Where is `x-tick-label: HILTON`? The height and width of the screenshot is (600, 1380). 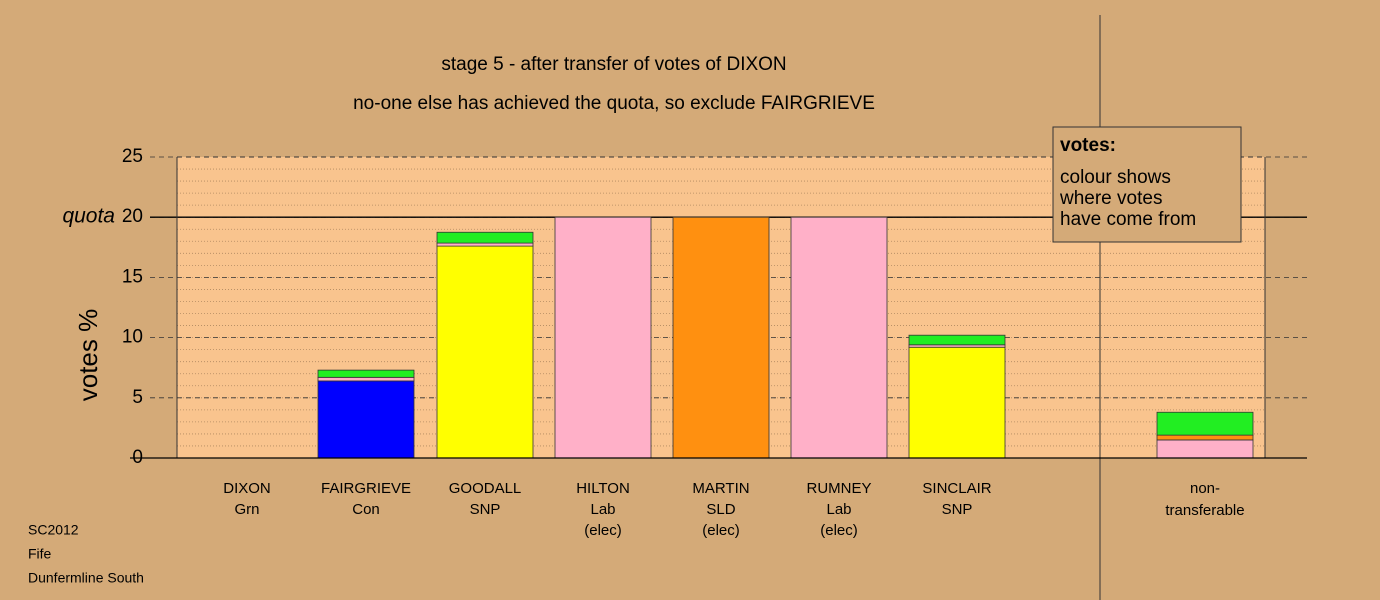 x-tick-label: HILTON is located at coordinates (603, 488).